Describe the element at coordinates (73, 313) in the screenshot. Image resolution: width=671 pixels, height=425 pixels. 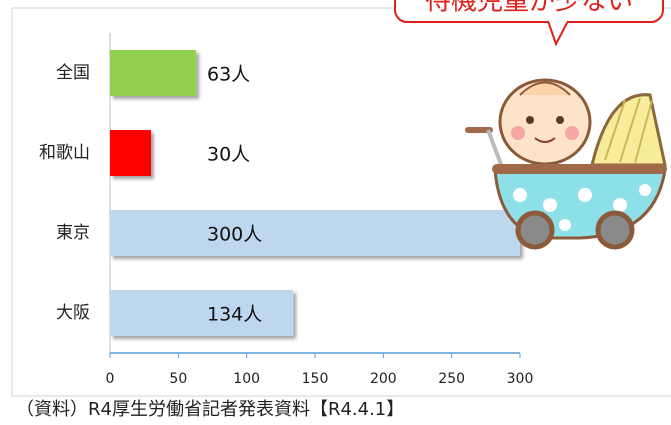
I see `y-tick-label: 大阪` at that location.